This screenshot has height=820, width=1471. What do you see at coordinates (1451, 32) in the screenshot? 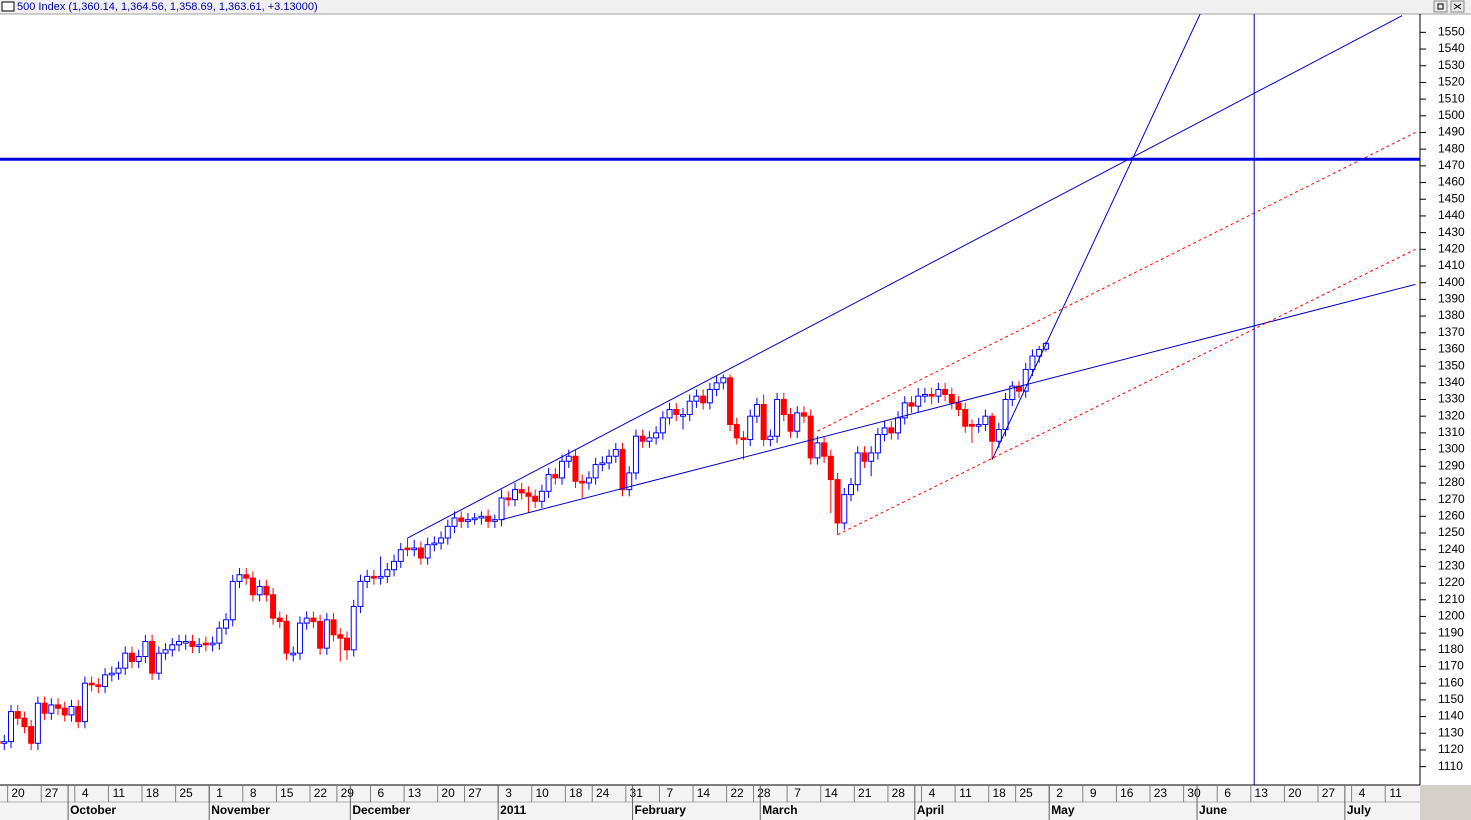
I see `y-tick-label: 1550` at bounding box center [1451, 32].